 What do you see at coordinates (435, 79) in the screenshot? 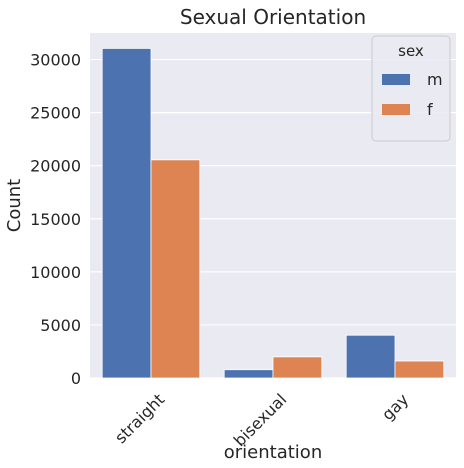
I see `legend-label: m` at bounding box center [435, 79].